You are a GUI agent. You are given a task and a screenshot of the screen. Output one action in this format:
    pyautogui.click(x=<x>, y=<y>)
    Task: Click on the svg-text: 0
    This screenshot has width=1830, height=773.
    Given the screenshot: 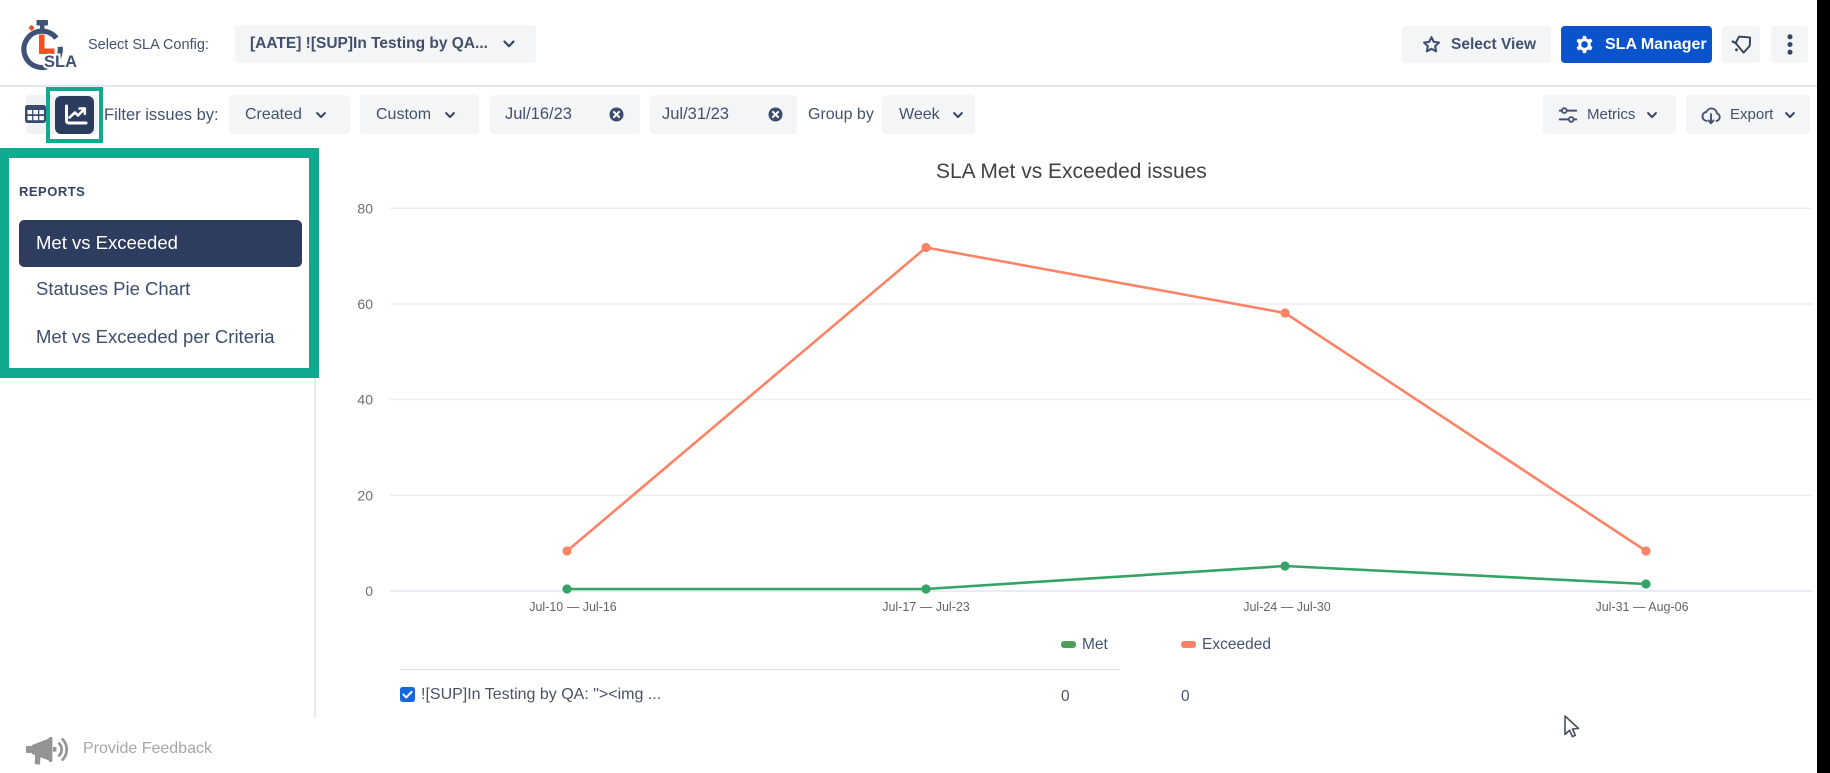 What is the action you would take?
    pyautogui.click(x=369, y=591)
    